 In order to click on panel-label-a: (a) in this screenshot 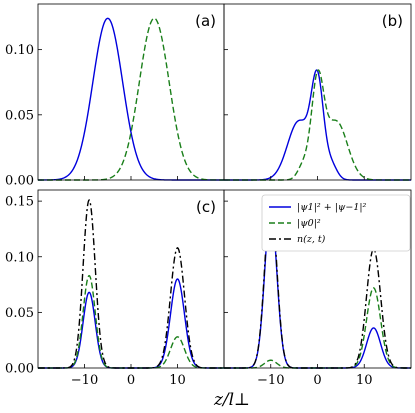, I will do `click(205, 21)`.